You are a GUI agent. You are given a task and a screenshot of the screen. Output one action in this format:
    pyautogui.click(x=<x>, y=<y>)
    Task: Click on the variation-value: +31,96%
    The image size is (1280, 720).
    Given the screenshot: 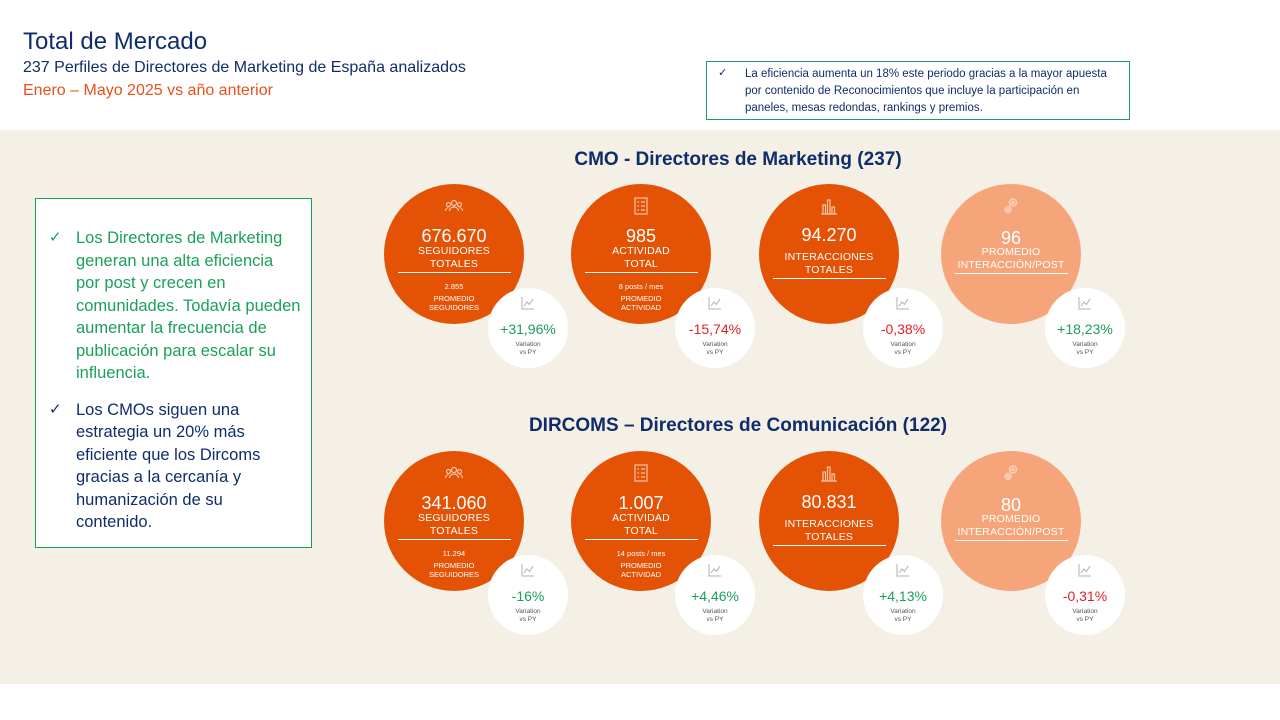 What is the action you would take?
    pyautogui.click(x=528, y=329)
    